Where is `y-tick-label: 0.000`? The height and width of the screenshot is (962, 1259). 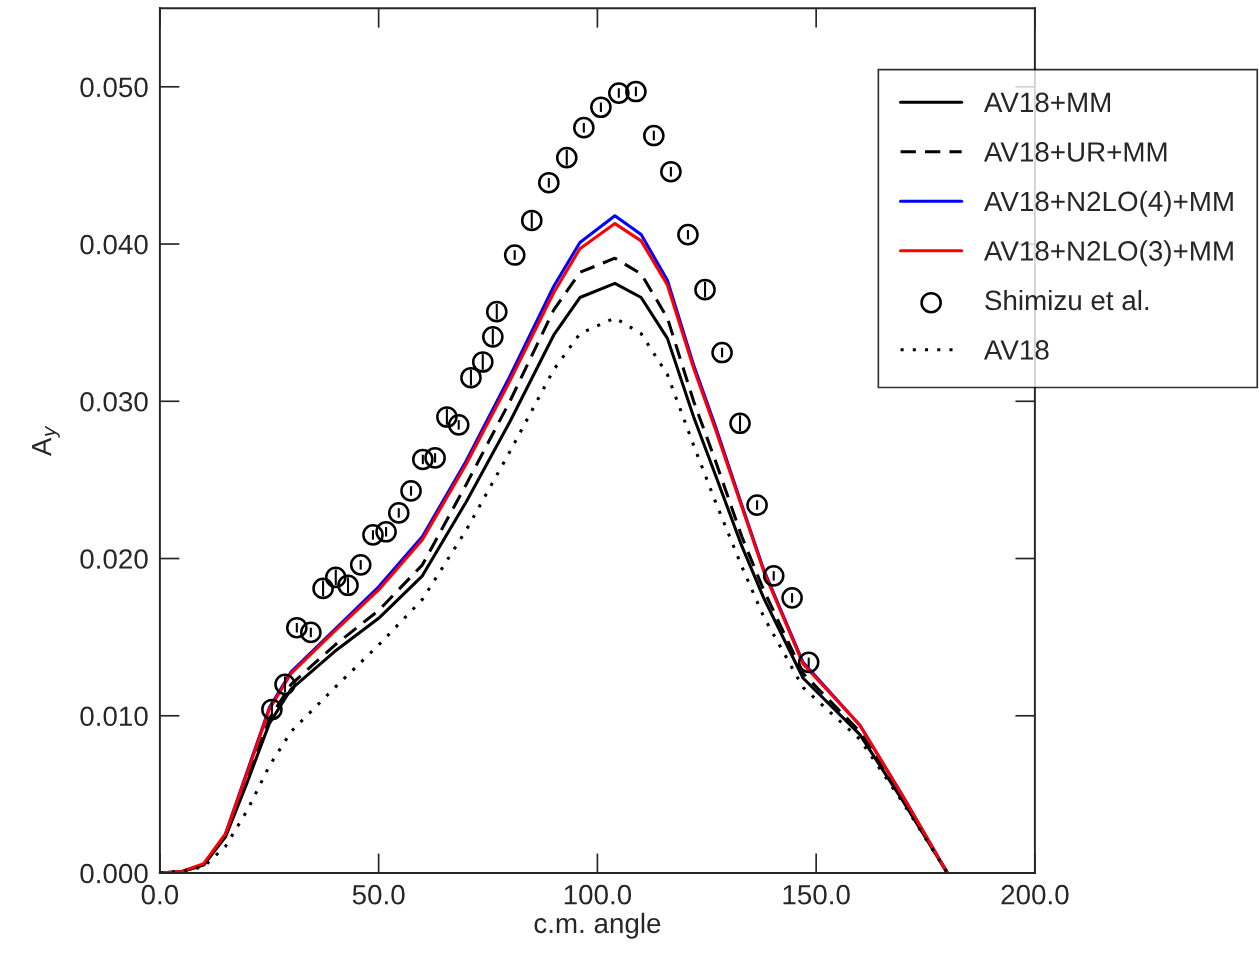 y-tick-label: 0.000 is located at coordinates (114, 873).